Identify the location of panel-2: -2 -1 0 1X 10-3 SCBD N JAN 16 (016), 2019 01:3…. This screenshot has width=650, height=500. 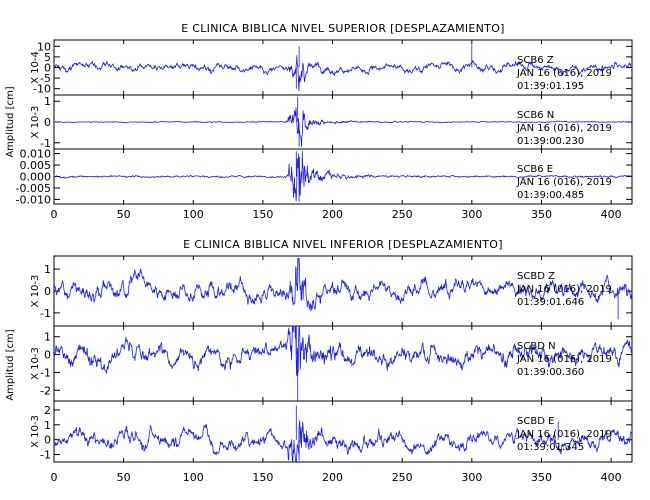
(331, 363).